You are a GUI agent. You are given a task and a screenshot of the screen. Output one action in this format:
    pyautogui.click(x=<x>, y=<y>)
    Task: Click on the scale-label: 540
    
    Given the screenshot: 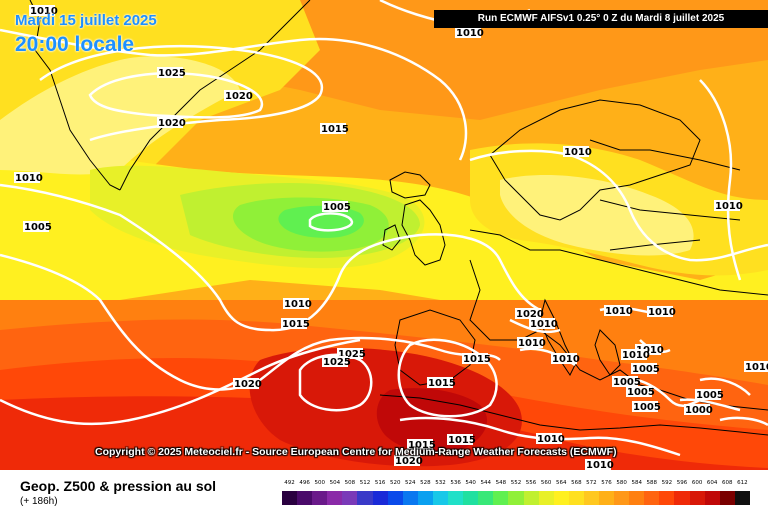 What is the action you would take?
    pyautogui.click(x=470, y=483)
    